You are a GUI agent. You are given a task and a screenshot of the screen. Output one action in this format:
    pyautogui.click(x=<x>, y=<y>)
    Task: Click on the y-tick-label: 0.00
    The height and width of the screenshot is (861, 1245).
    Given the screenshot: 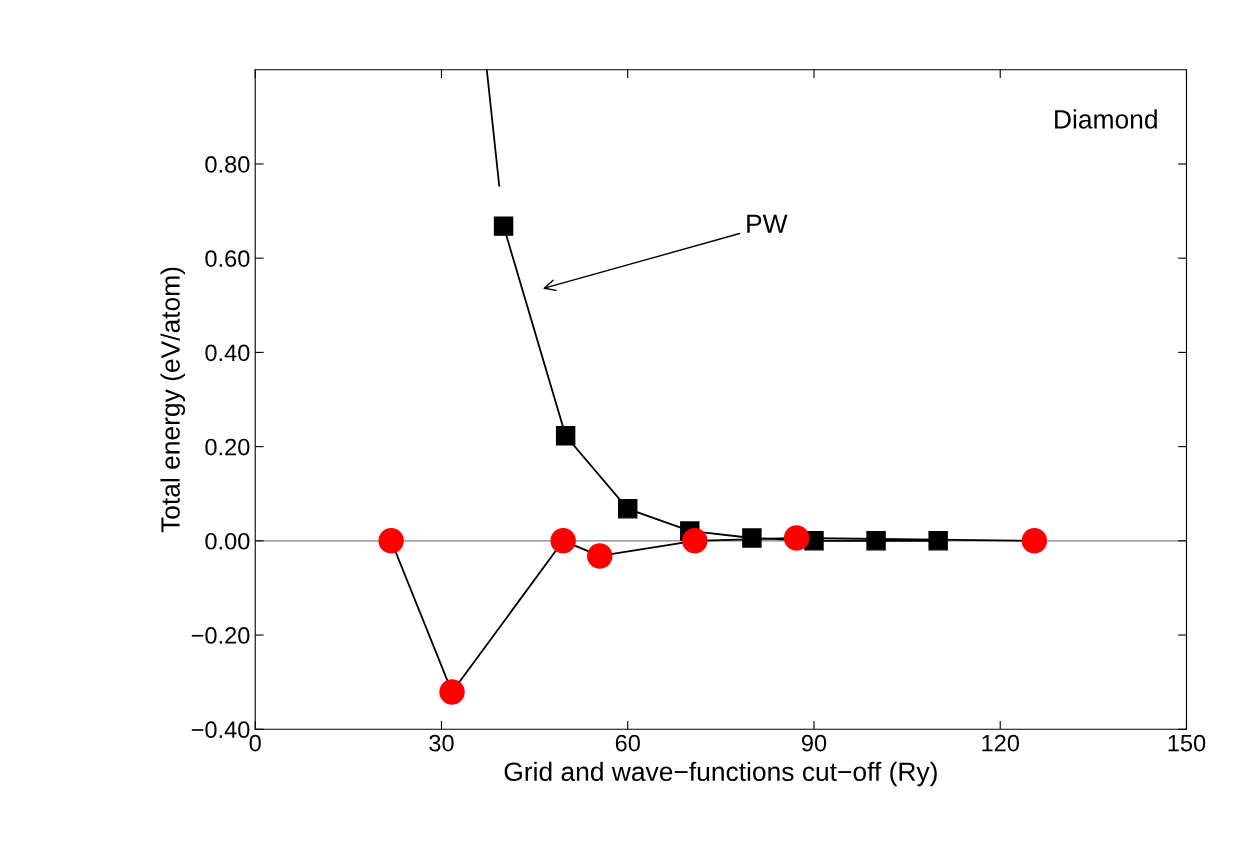 What is the action you would take?
    pyautogui.click(x=227, y=541)
    